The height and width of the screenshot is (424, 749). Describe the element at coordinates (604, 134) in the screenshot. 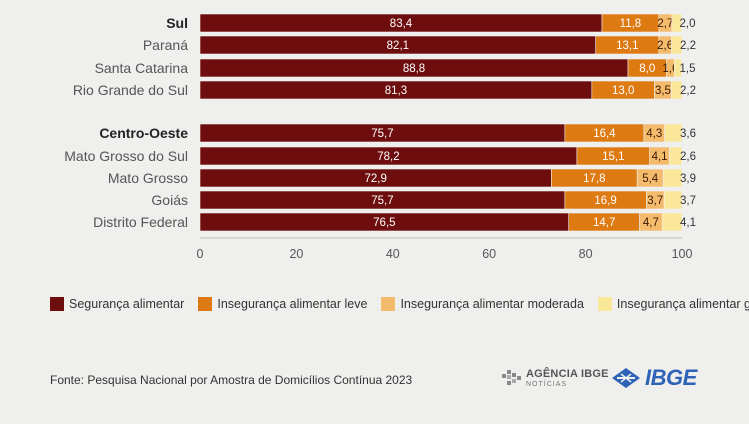

I see `data-label: 16,4` at that location.